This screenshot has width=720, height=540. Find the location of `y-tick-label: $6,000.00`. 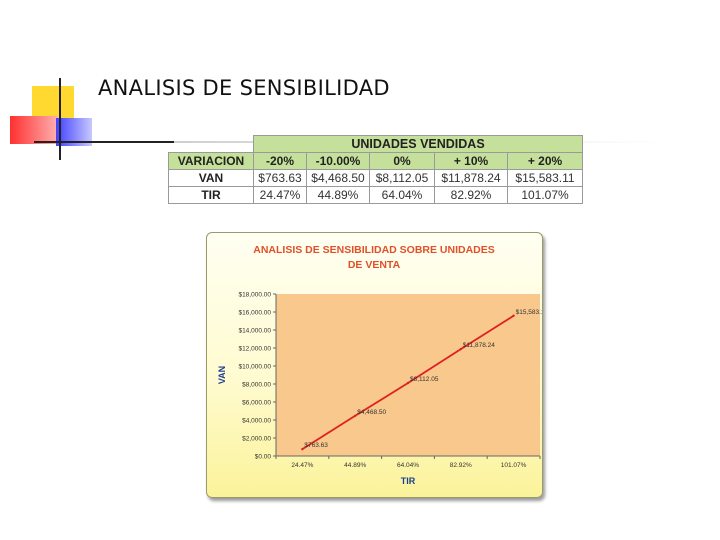

y-tick-label: $6,000.00 is located at coordinates (256, 403).